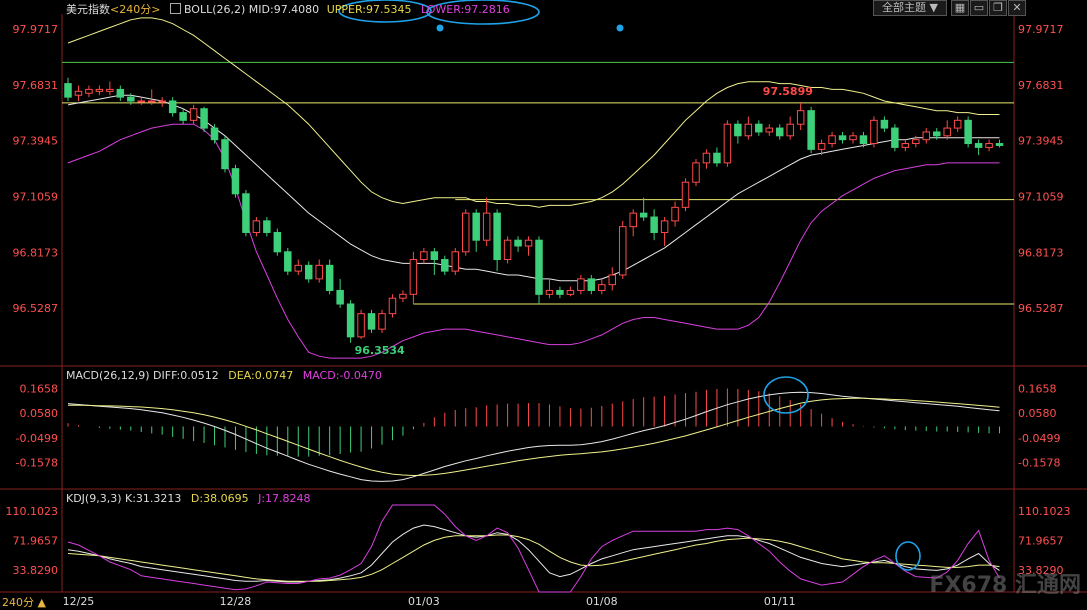 This screenshot has height=610, width=1087. I want to click on price-tick-right: 97.3945, so click(1041, 141).